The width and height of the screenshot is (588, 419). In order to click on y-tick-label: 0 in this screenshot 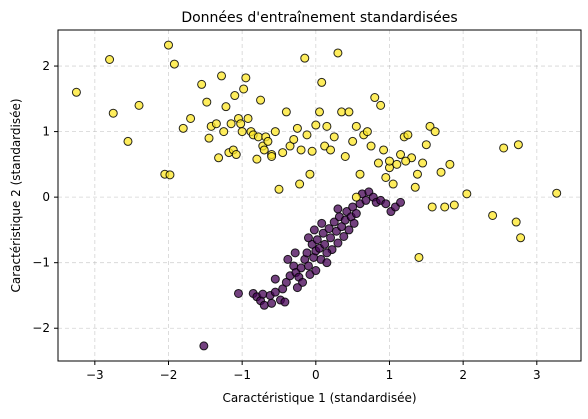, I will do `click(46, 197)`.